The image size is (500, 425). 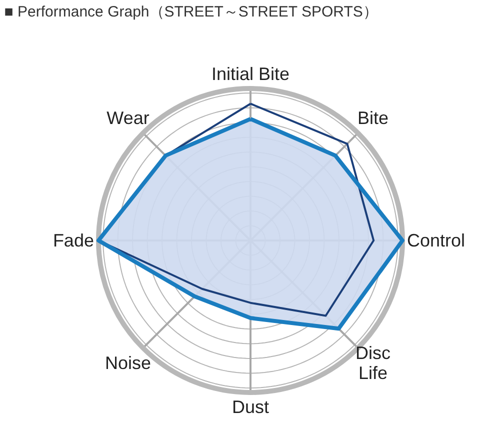 I want to click on spoke-label: Disc Life, so click(x=373, y=363).